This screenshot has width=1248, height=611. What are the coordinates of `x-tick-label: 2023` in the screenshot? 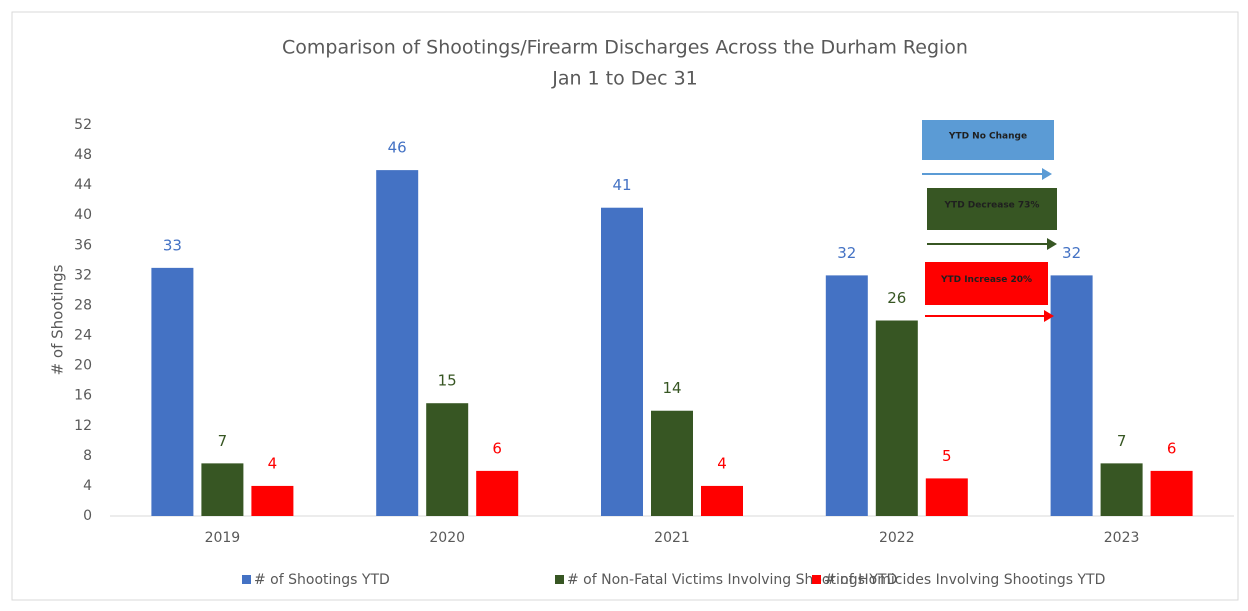 It's located at (1122, 538).